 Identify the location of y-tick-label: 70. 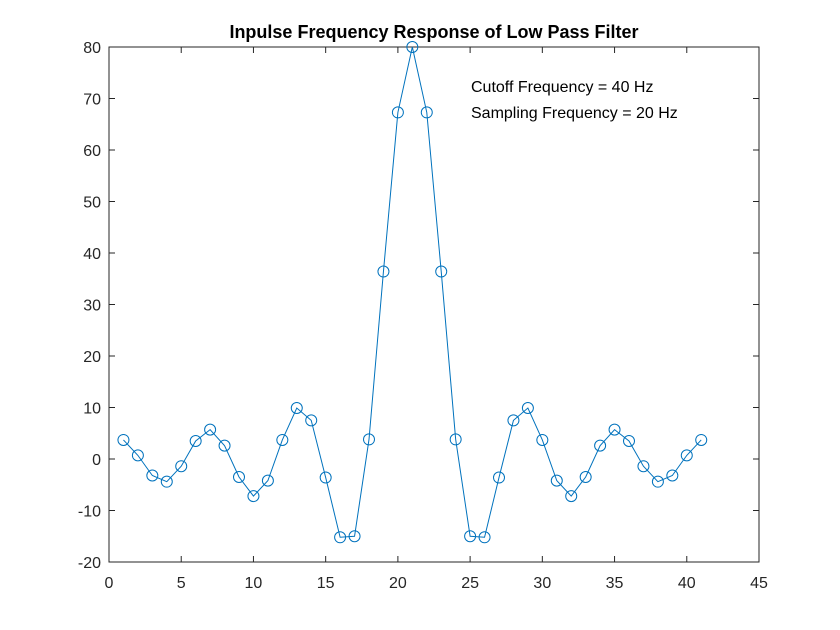
(92, 100).